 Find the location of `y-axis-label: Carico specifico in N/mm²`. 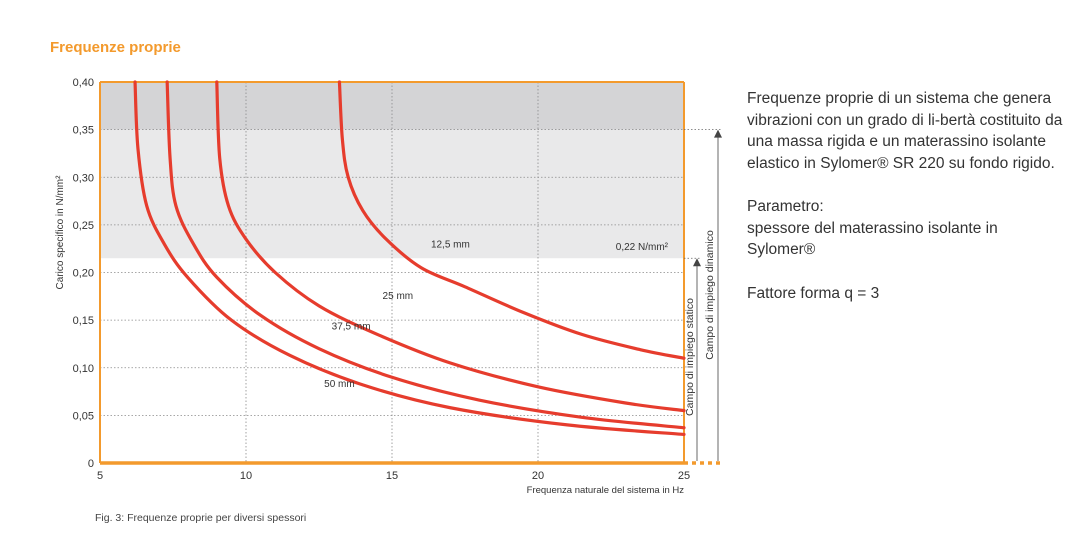

y-axis-label: Carico specifico in N/mm² is located at coordinates (60, 232).